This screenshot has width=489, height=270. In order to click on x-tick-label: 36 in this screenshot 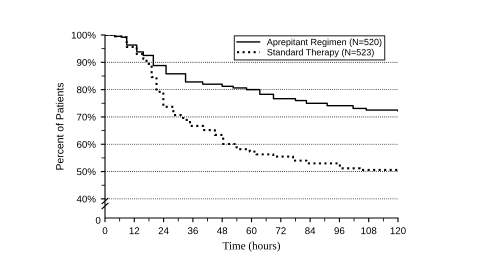, I will do `click(193, 230)`.